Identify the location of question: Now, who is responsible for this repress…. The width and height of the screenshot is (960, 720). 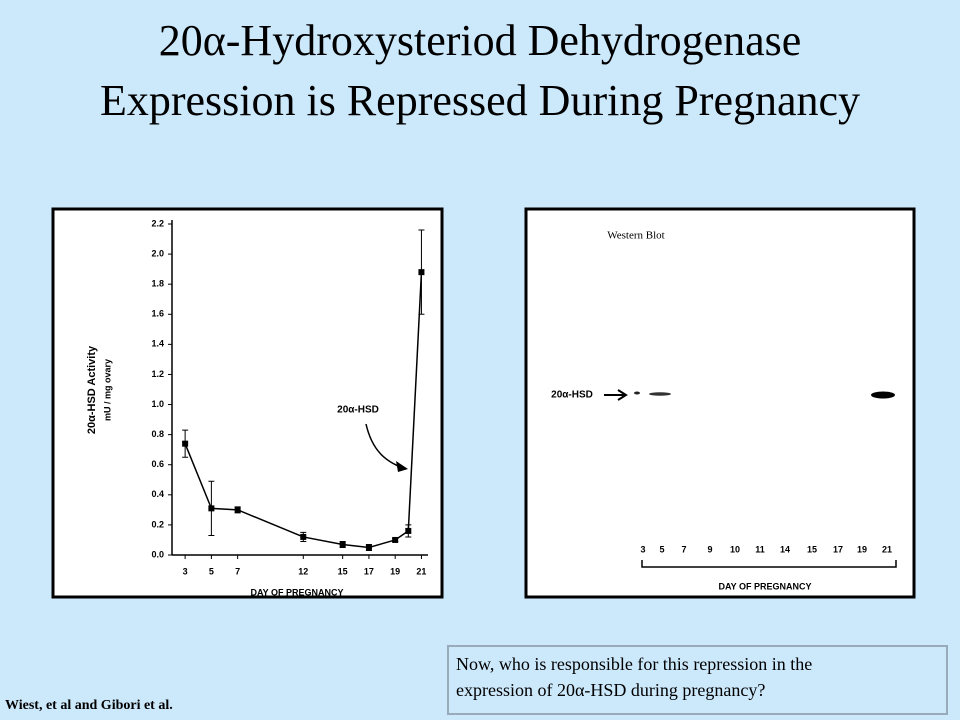
(634, 664).